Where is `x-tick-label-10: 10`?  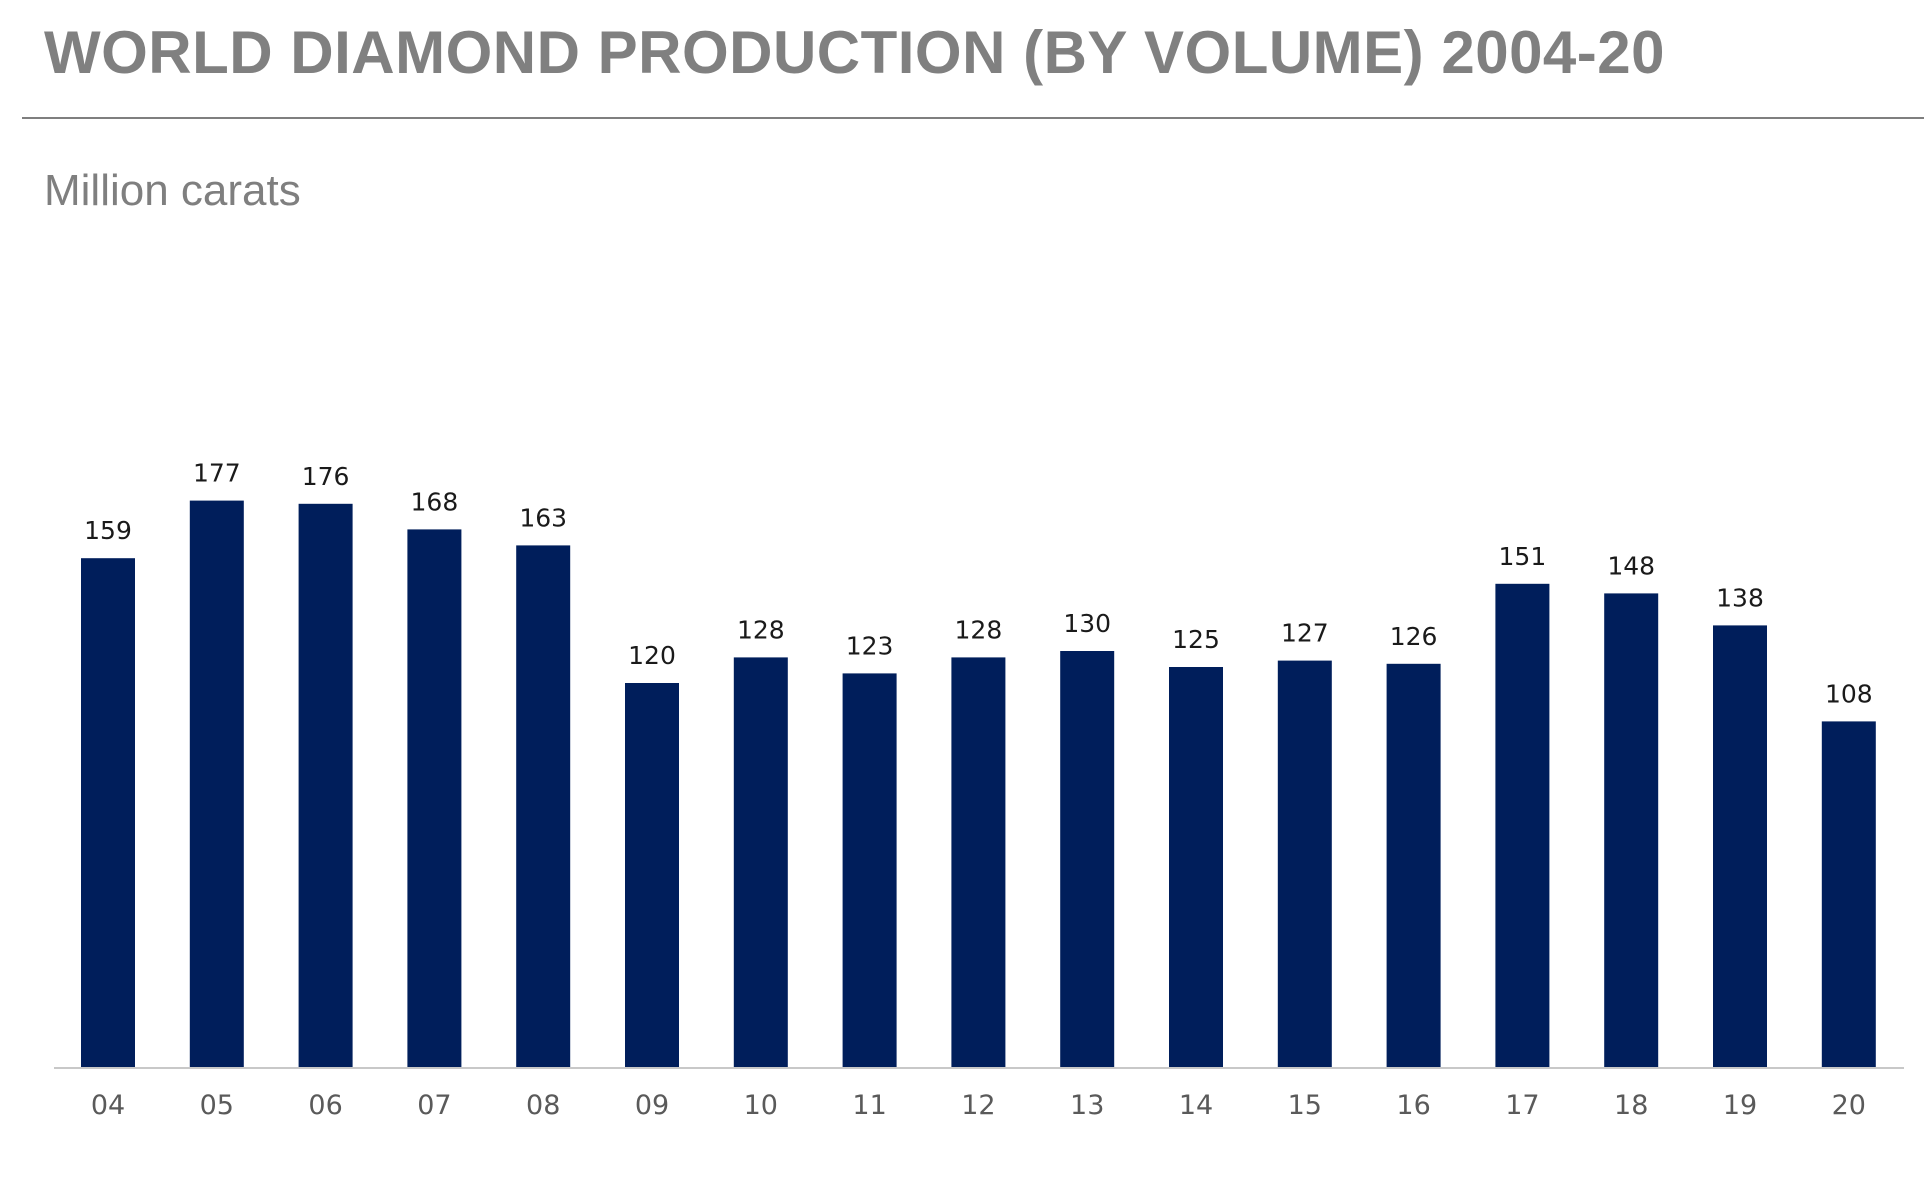 x-tick-label-10: 10 is located at coordinates (761, 1105).